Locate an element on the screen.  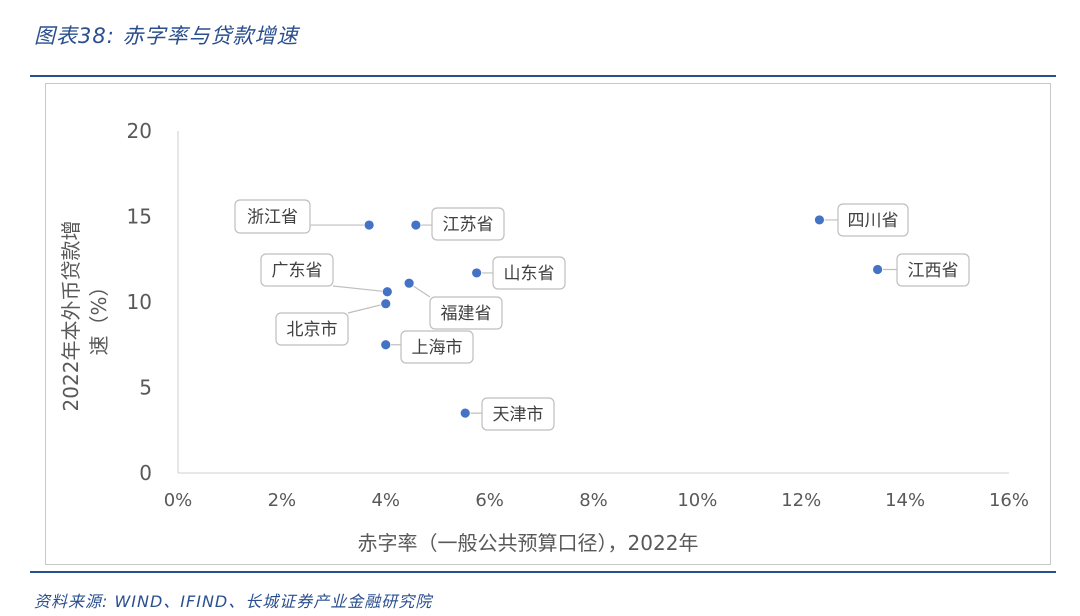
point-label: 江苏省 is located at coordinates (468, 225).